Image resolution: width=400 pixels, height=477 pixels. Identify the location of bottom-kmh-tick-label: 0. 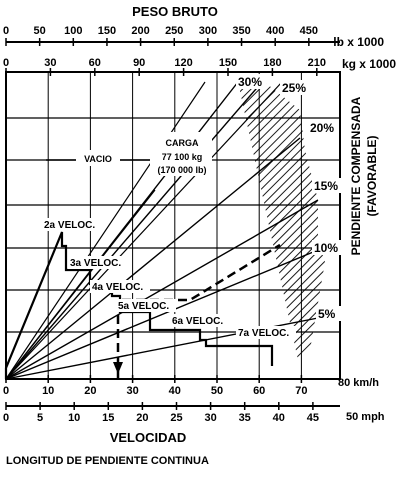
(6, 391).